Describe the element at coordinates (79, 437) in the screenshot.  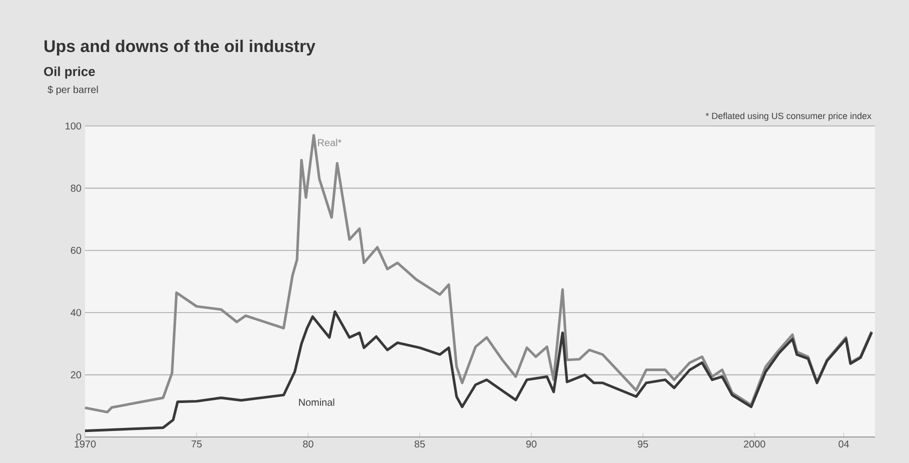
I see `y-tick-label: 0` at that location.